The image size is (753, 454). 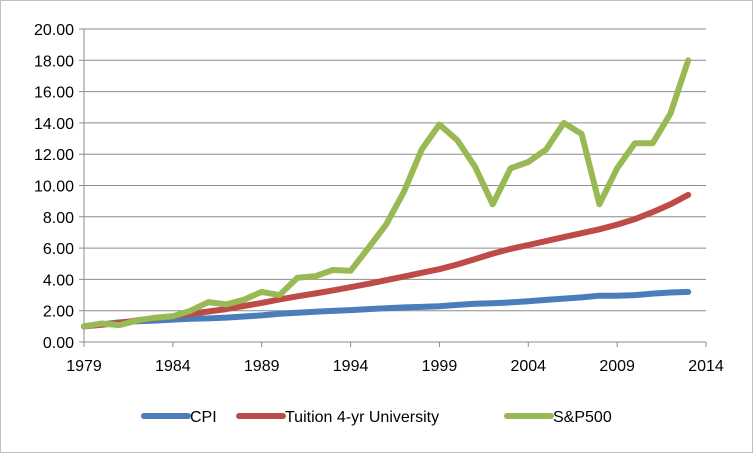 What do you see at coordinates (362, 417) in the screenshot?
I see `legend-label-1: Tuition 4-yr University` at bounding box center [362, 417].